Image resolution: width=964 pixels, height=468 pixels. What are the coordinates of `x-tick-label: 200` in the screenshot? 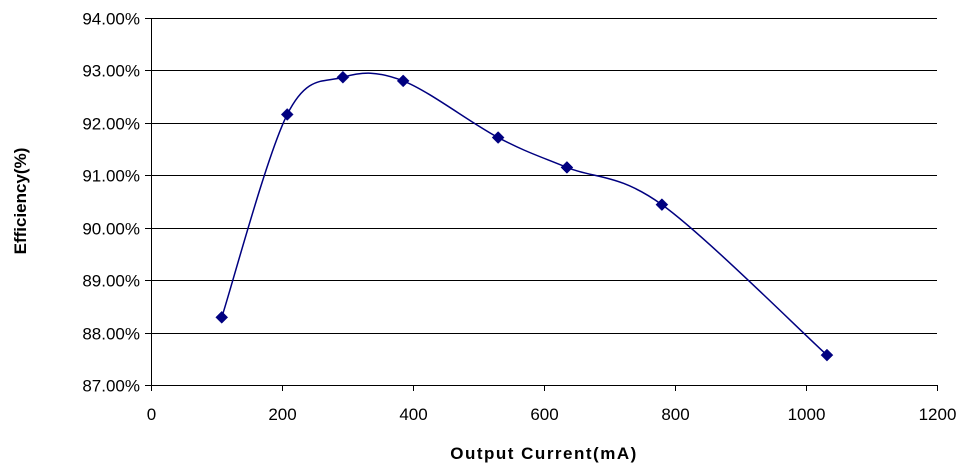 It's located at (282, 414).